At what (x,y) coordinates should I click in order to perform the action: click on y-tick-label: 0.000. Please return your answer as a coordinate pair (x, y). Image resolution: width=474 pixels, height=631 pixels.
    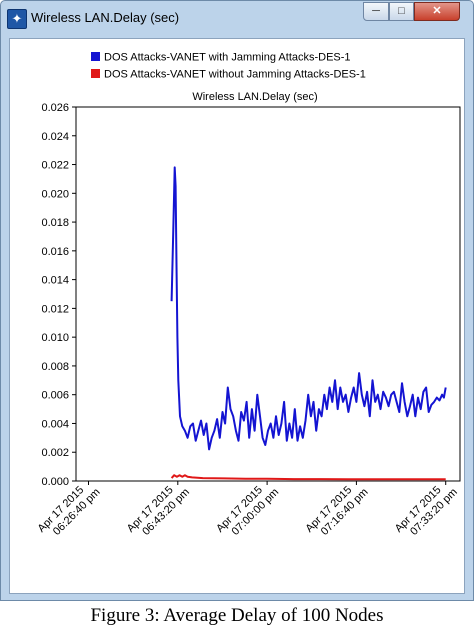
    Looking at the image, I should click on (55, 482).